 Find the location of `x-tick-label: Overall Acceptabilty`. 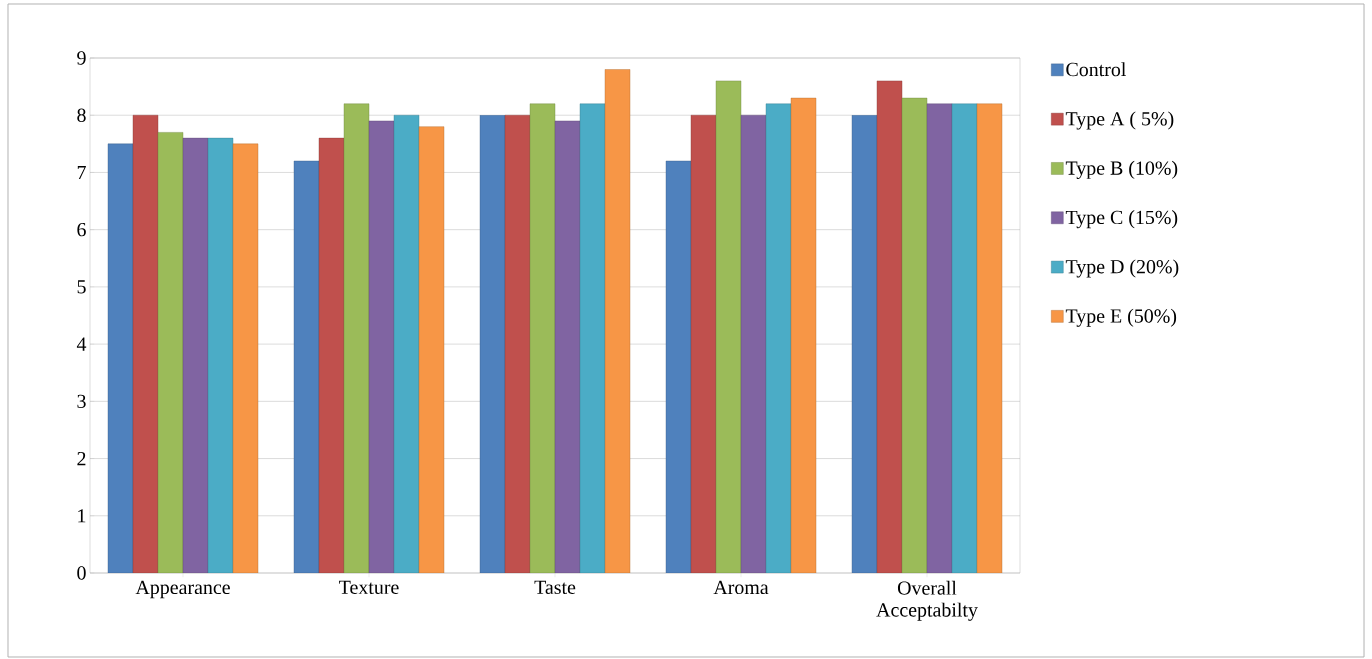

x-tick-label: Overall Acceptabilty is located at coordinates (927, 600).